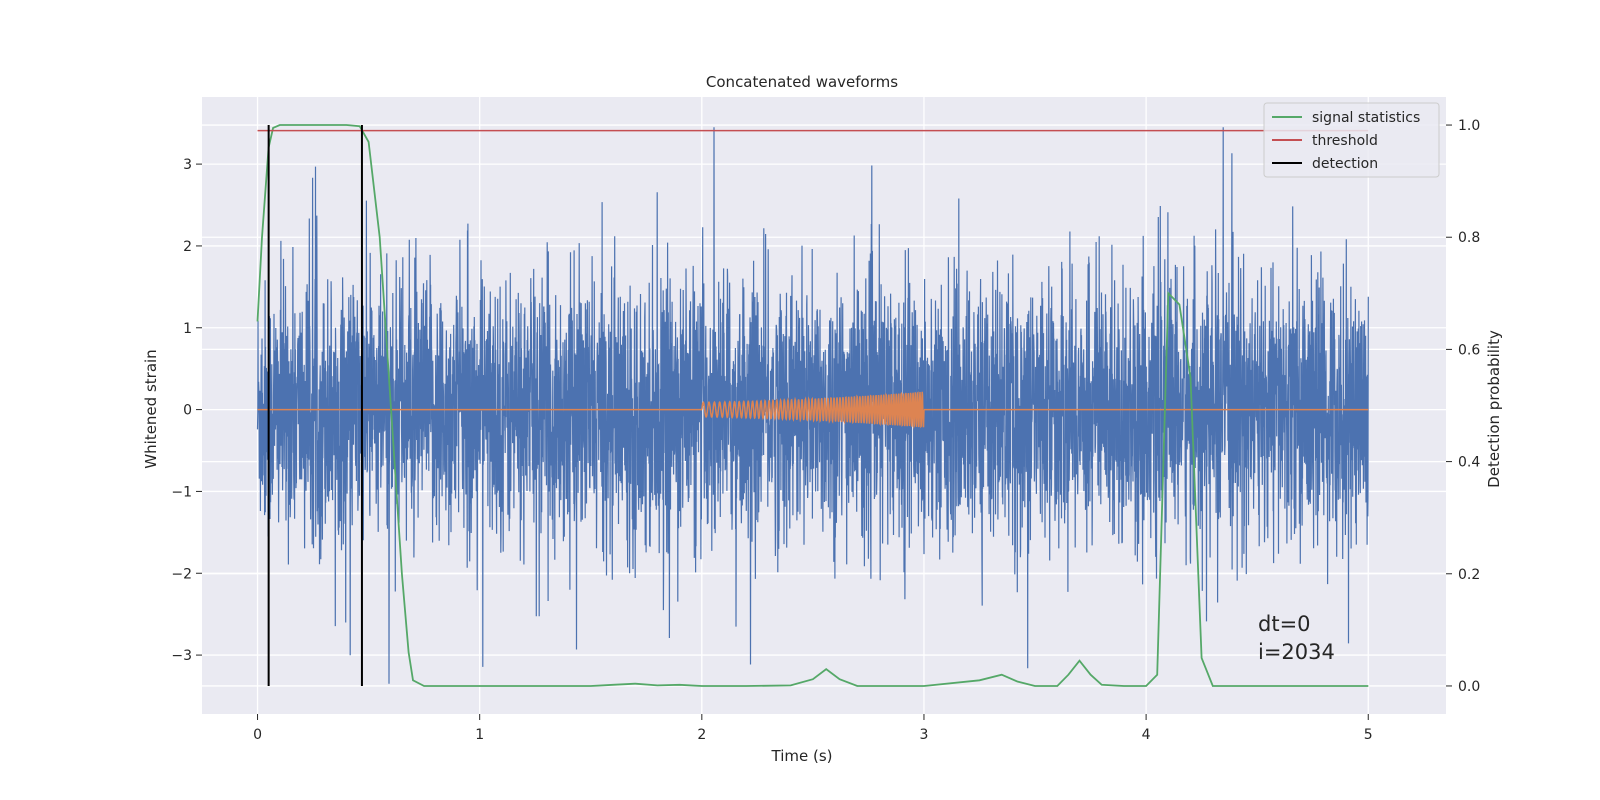  I want to click on legend: signal statistics threshold detection, so click(1351, 140).